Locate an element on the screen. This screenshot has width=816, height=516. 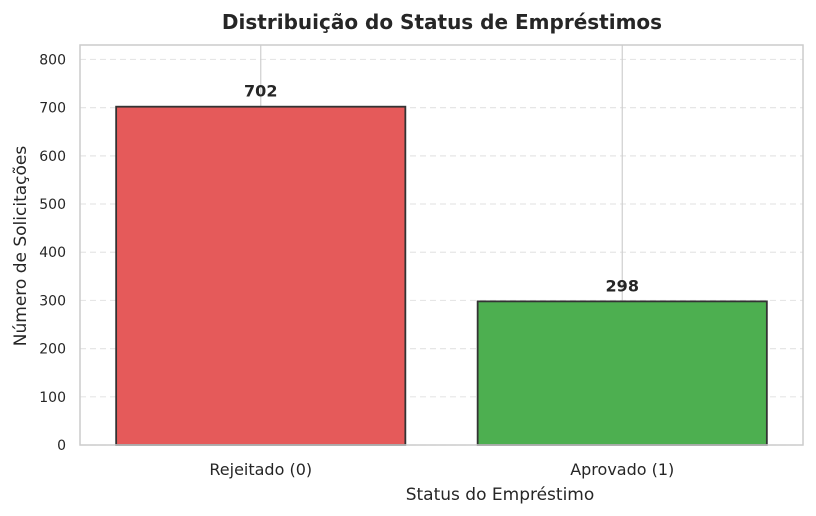
y-tick-label: 400 is located at coordinates (52, 253).